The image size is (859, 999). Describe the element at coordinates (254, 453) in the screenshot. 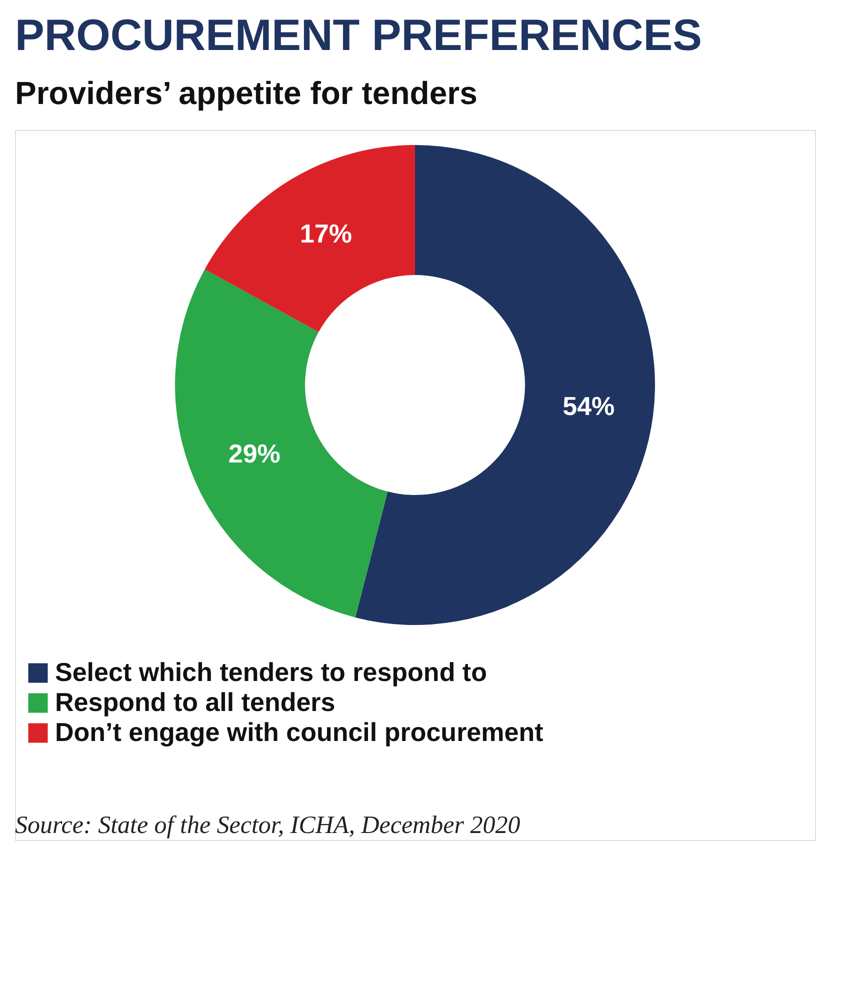

I see `data-label: 29%` at that location.